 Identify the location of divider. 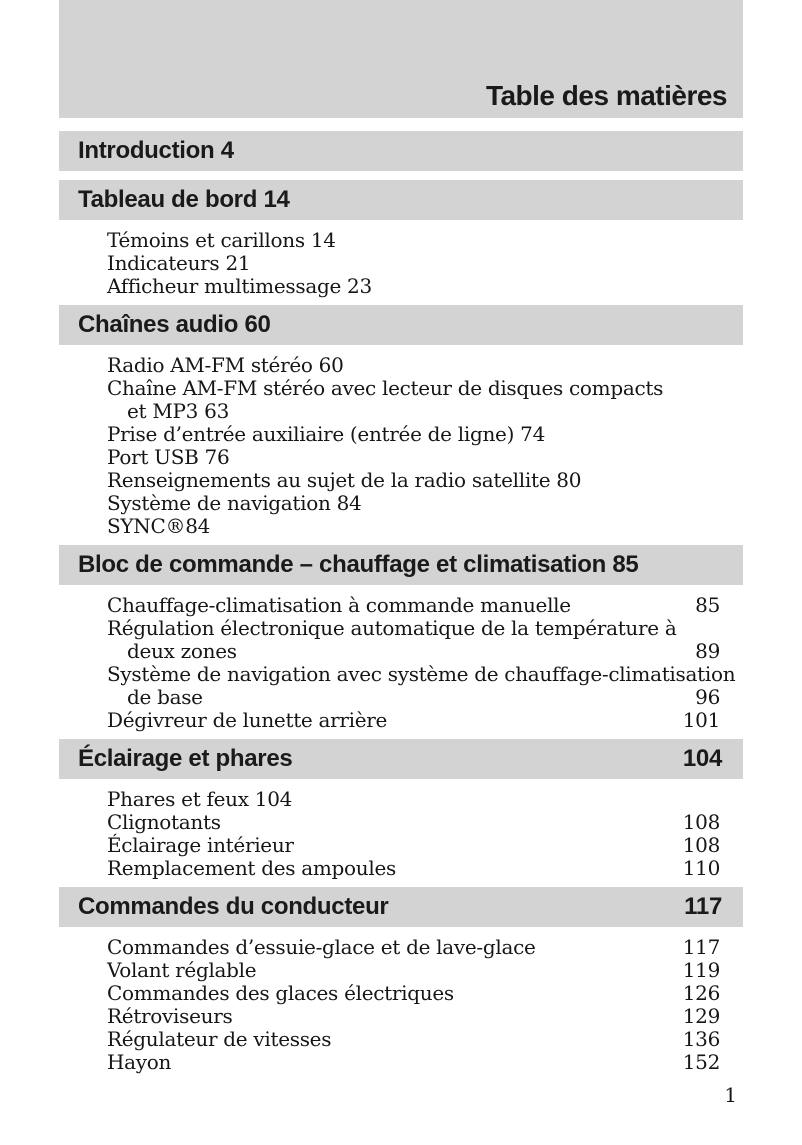
(401, 175).